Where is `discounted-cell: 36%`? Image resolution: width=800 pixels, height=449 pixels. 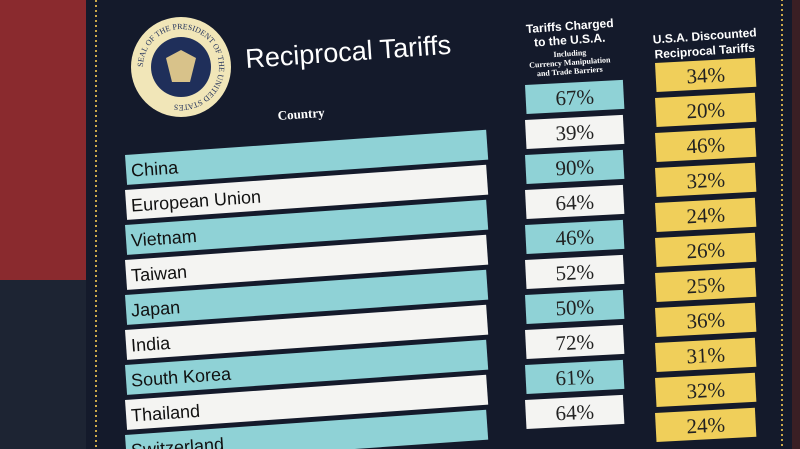 discounted-cell: 36% is located at coordinates (705, 319).